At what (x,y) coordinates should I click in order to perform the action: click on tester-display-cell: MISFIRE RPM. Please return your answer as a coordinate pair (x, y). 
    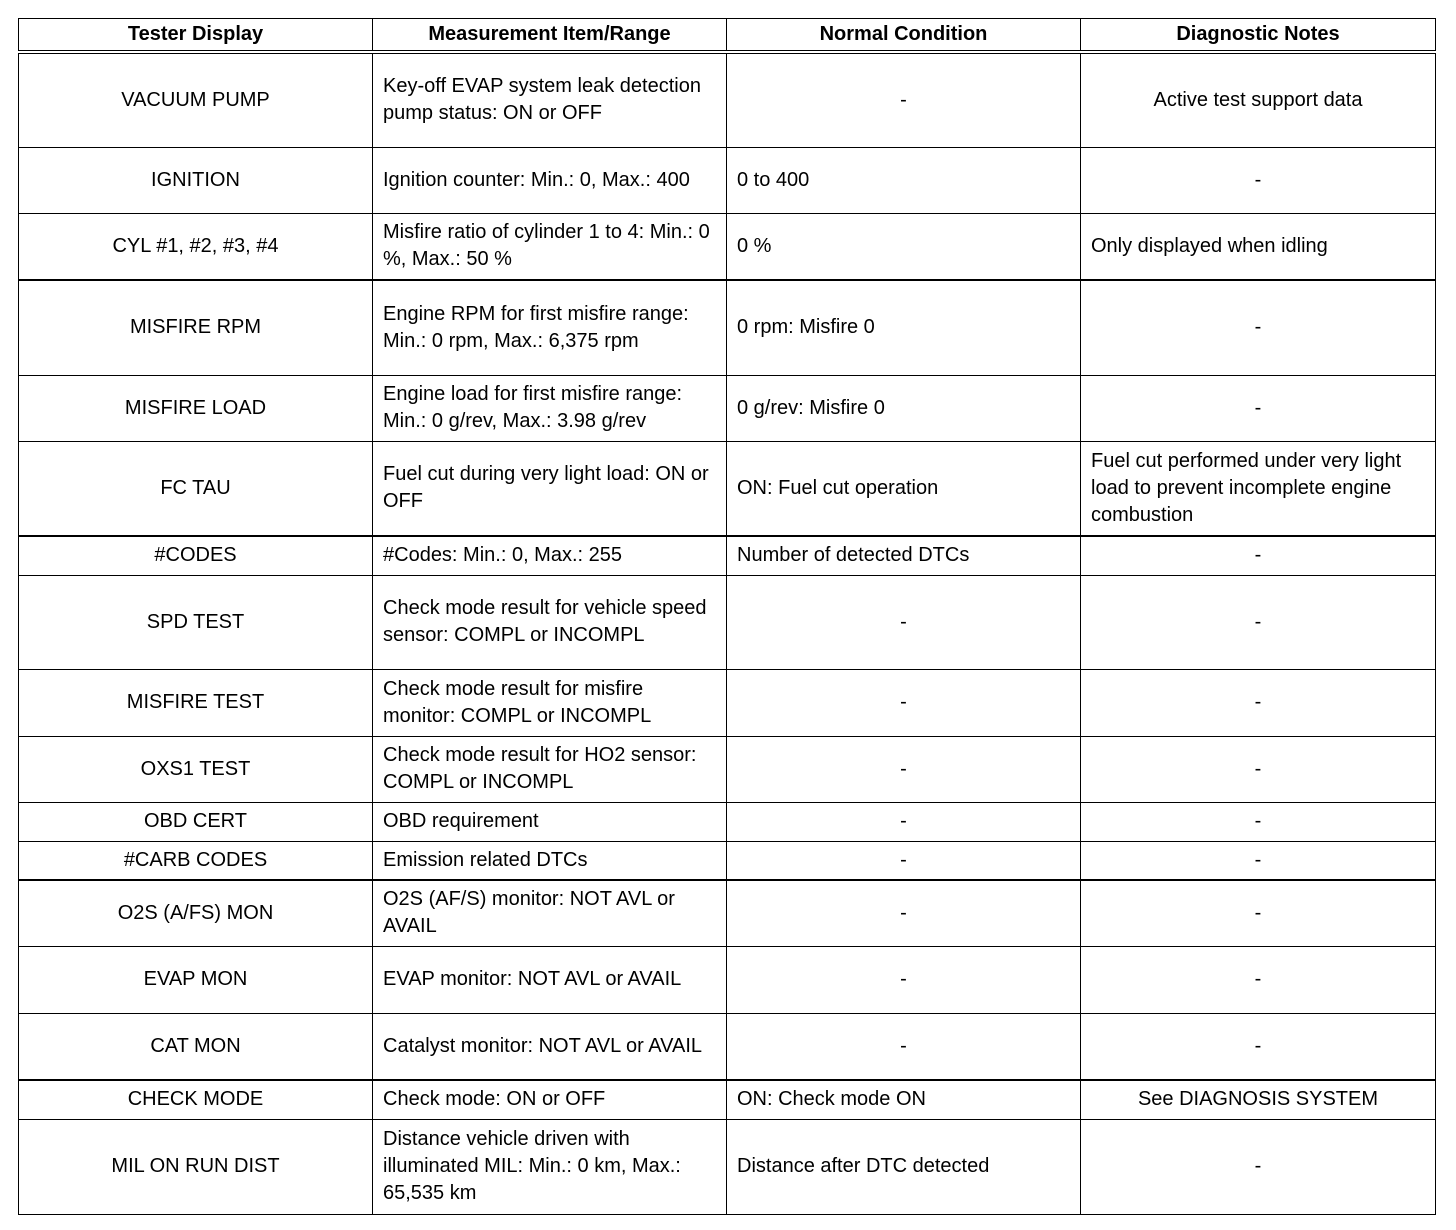
    Looking at the image, I should click on (195, 327).